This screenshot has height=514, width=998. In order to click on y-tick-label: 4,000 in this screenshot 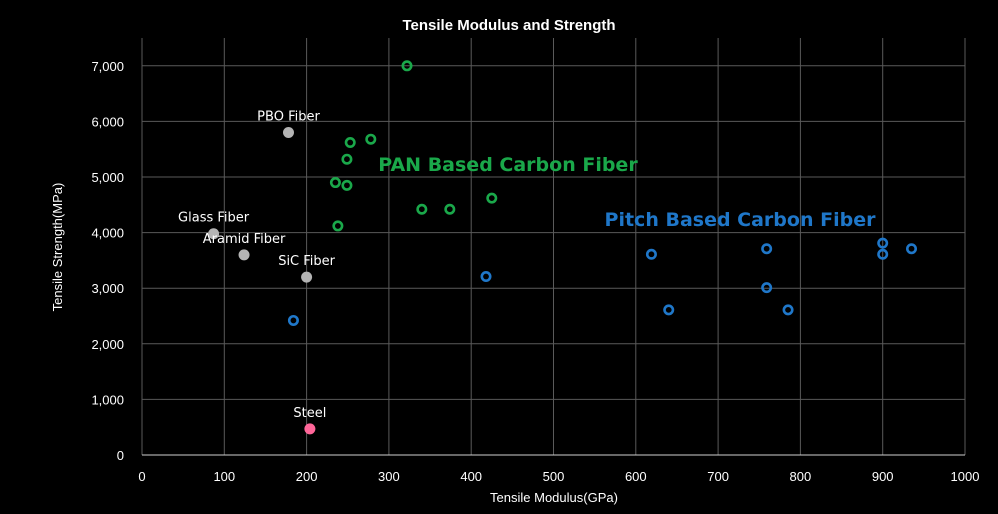, I will do `click(107, 233)`.